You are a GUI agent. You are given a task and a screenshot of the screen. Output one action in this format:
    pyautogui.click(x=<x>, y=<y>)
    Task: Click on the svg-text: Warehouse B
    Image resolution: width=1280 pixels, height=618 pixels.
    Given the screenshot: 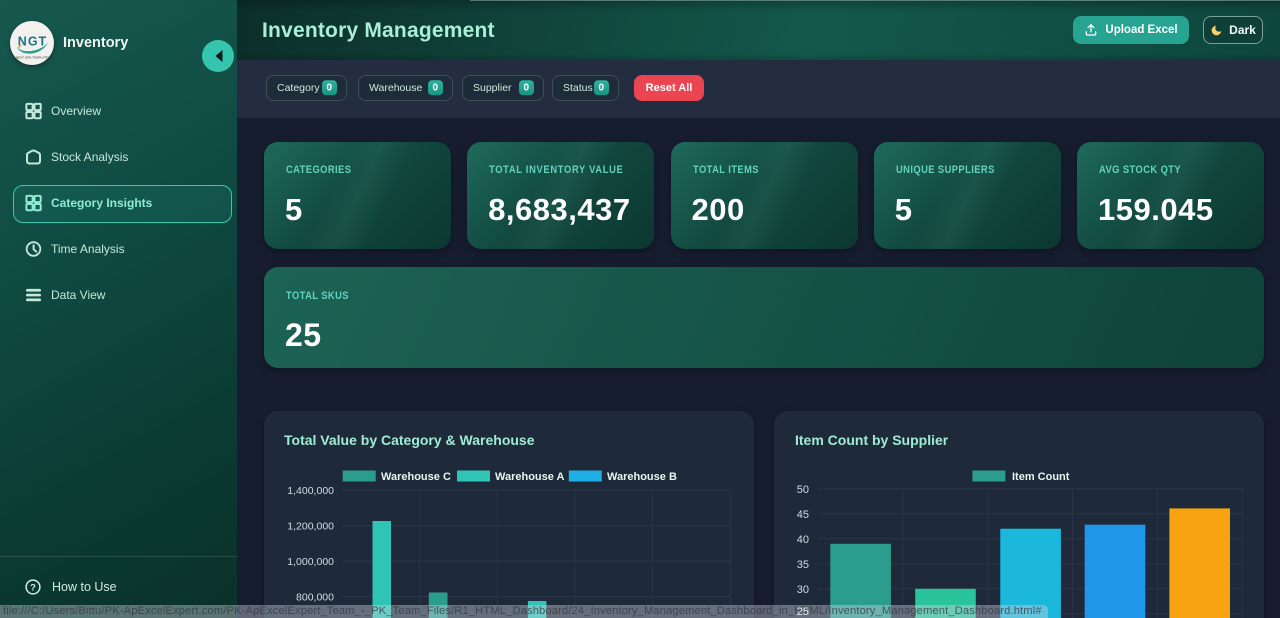 What is the action you would take?
    pyautogui.click(x=642, y=477)
    